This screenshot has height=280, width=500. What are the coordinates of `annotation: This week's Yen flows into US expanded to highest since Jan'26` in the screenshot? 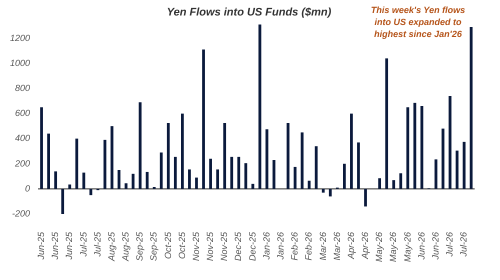 It's located at (418, 21).